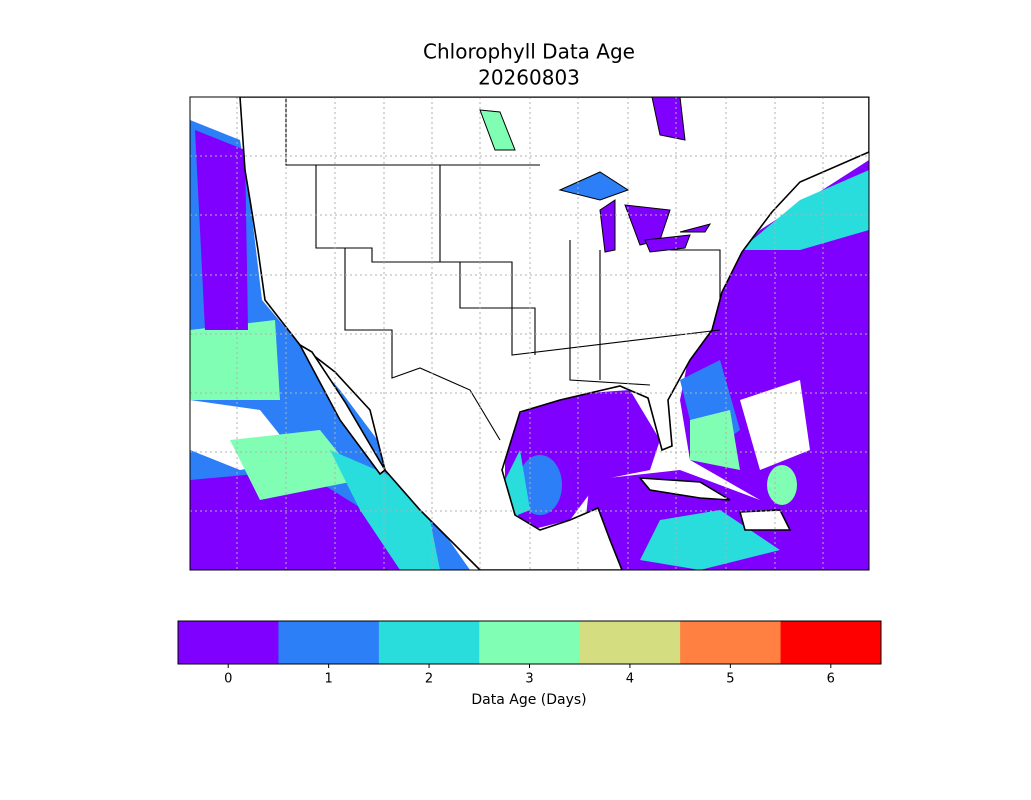 Image resolution: width=1031 pixels, height=800 pixels. Describe the element at coordinates (228, 679) in the screenshot. I see `tick-label: 0` at that location.